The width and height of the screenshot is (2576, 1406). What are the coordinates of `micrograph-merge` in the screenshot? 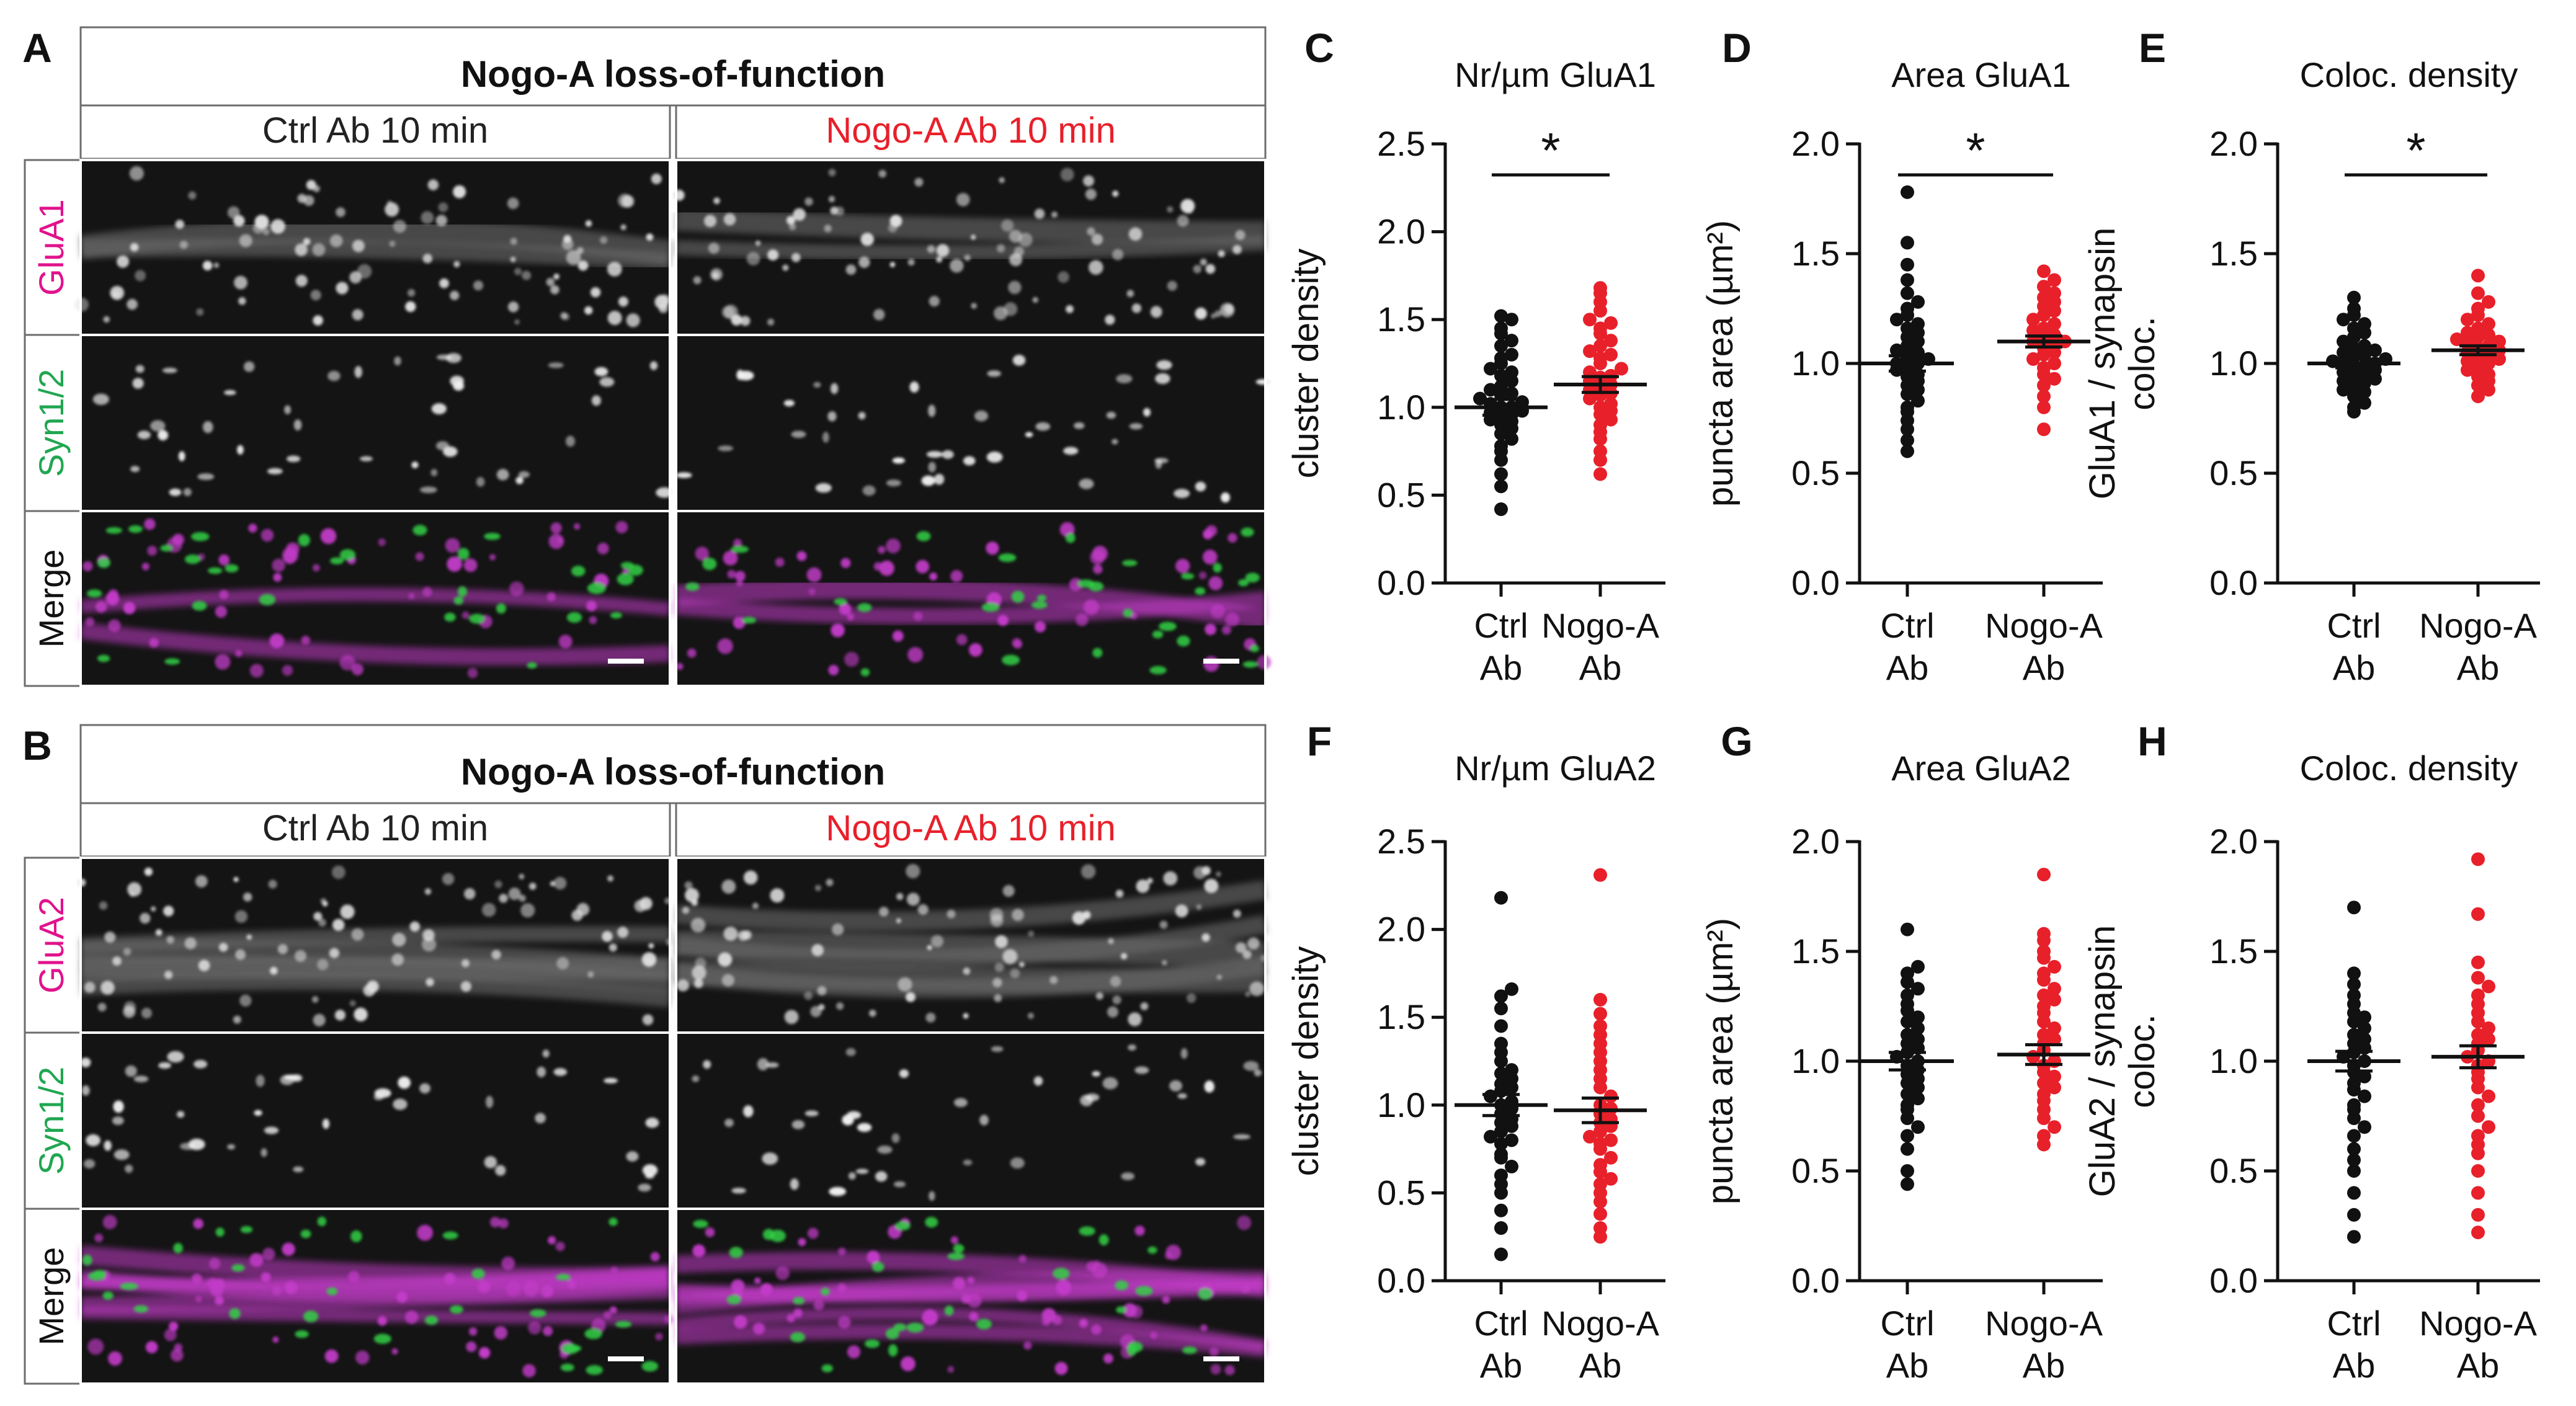 It's located at (376, 1296).